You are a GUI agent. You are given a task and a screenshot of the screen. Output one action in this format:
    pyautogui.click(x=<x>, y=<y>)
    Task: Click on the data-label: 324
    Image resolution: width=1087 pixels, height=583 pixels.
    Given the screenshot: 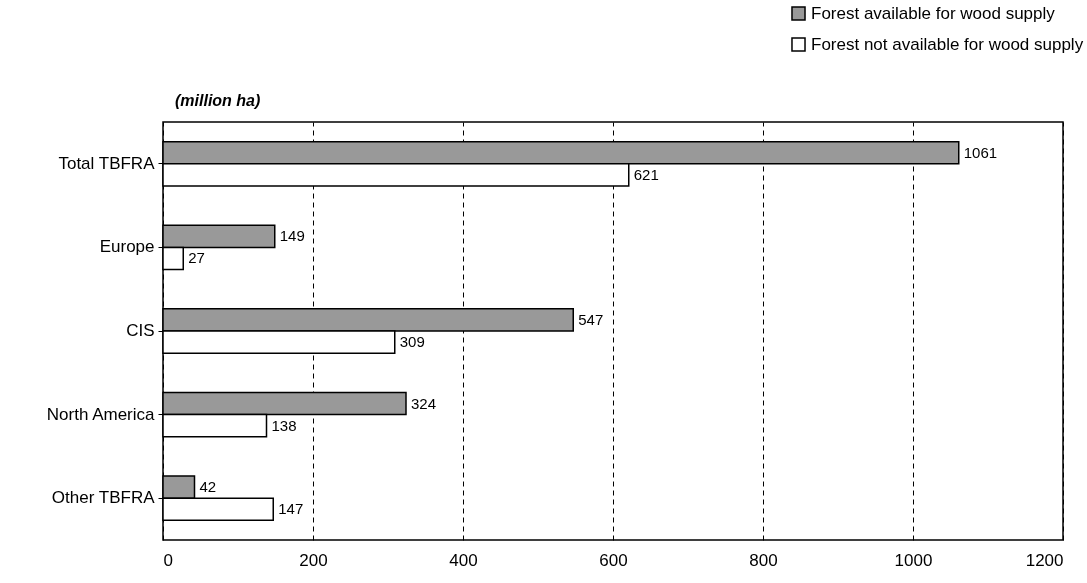 What is the action you would take?
    pyautogui.click(x=424, y=403)
    